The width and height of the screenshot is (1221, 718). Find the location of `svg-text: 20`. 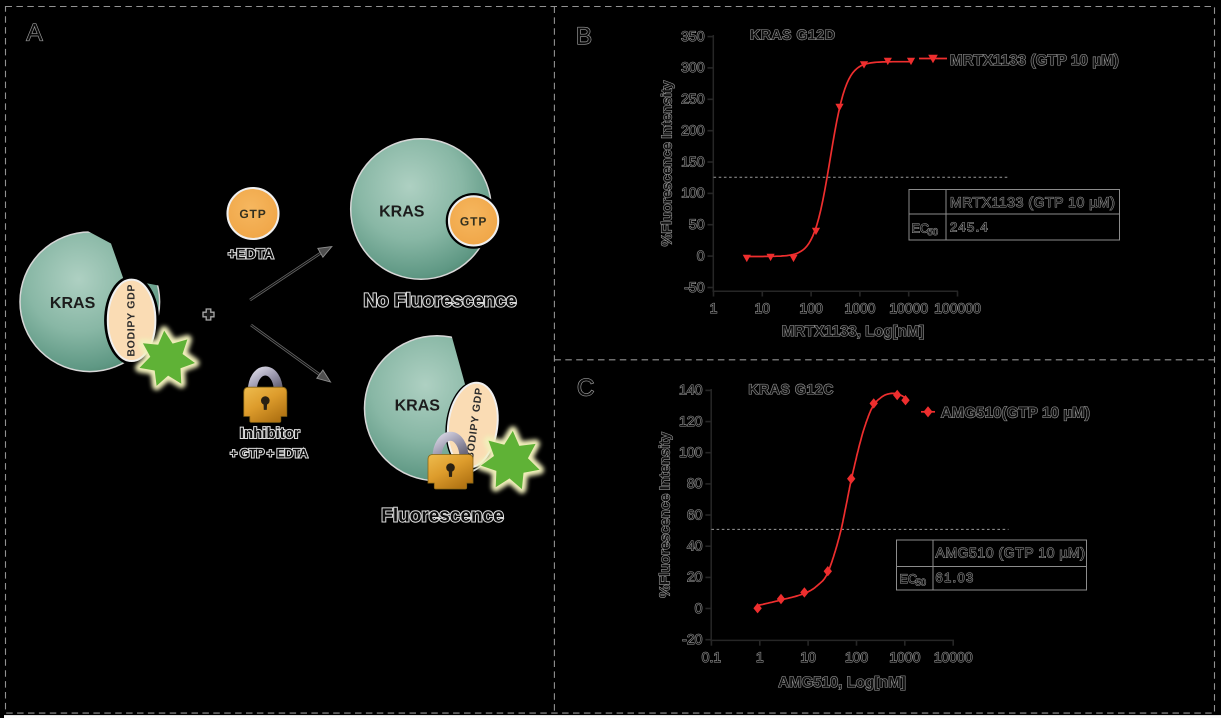

svg-text: 20 is located at coordinates (695, 577).